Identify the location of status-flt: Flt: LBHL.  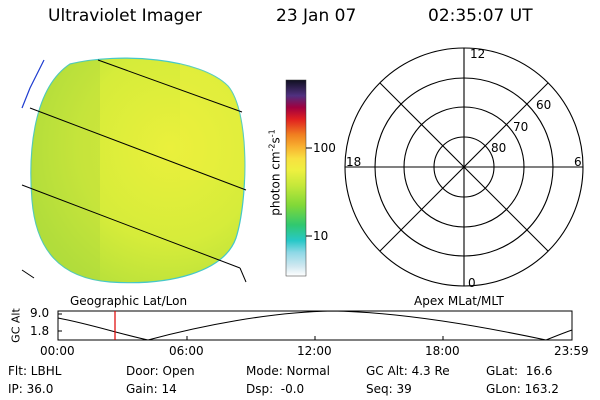
(35, 371).